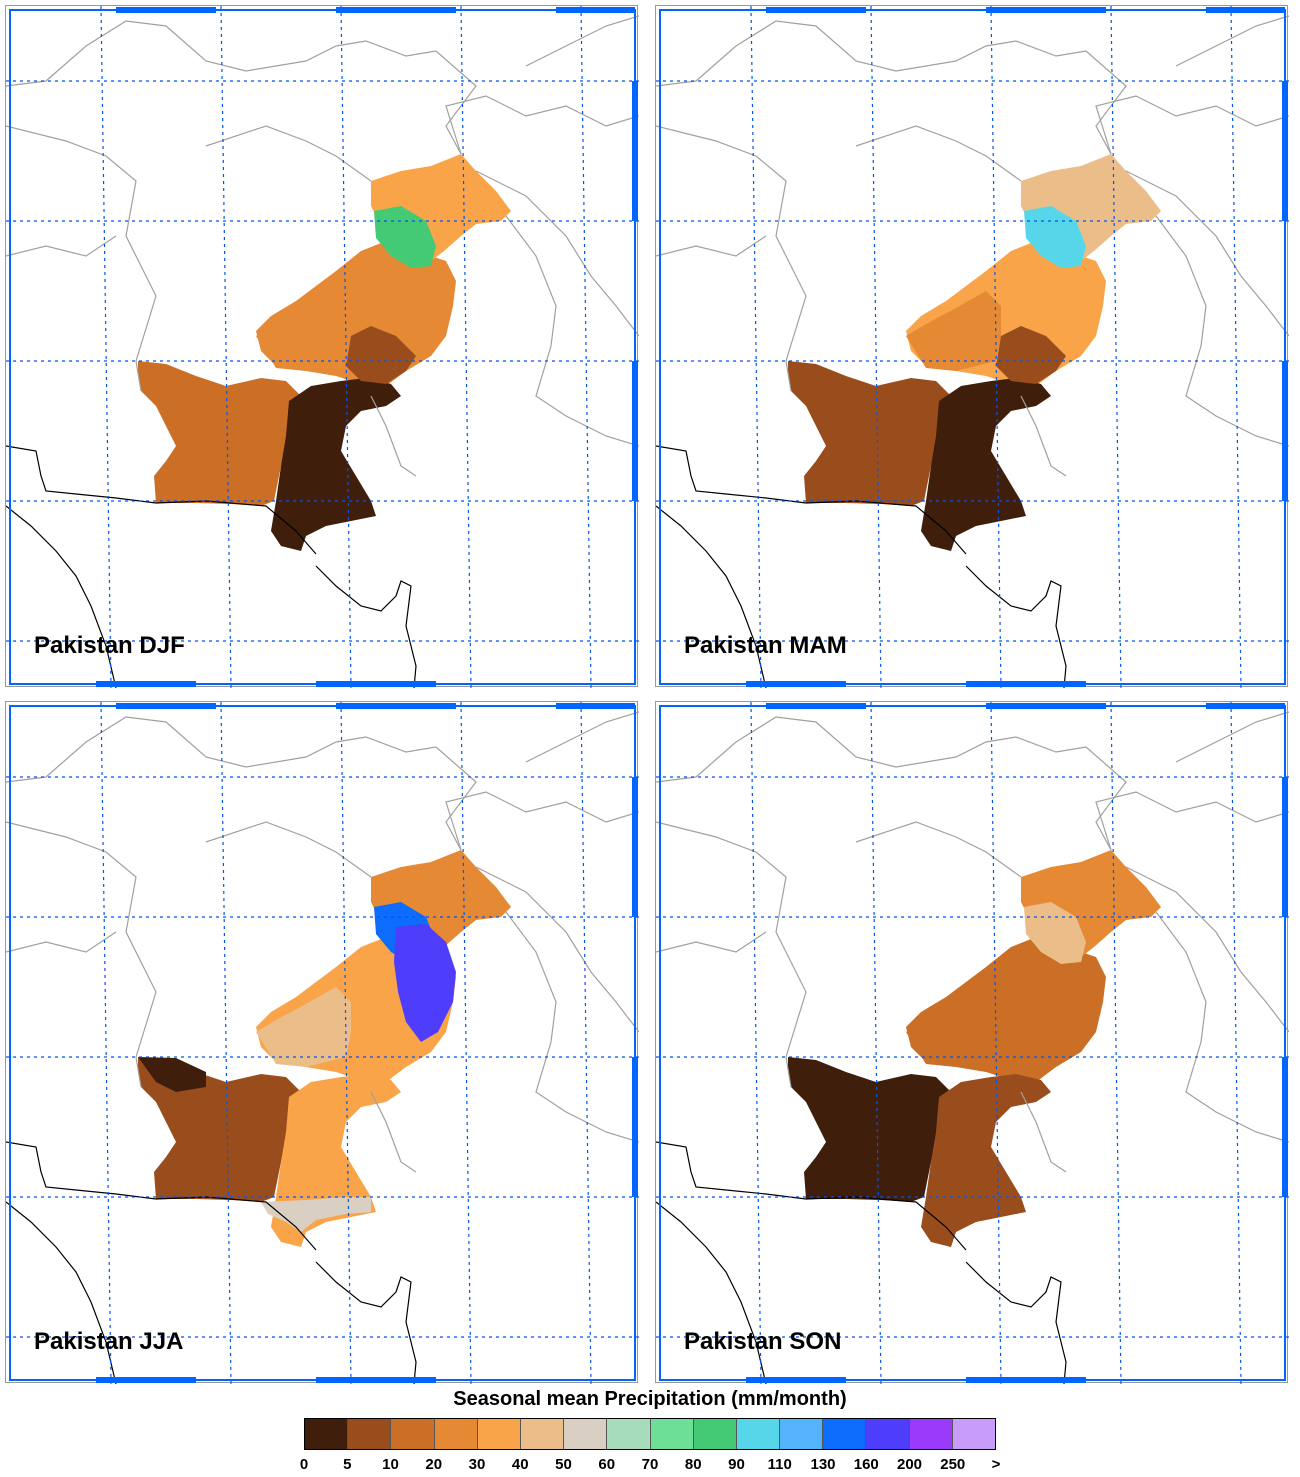 The image size is (1300, 1477). I want to click on legend-tick-label: >, so click(996, 1464).